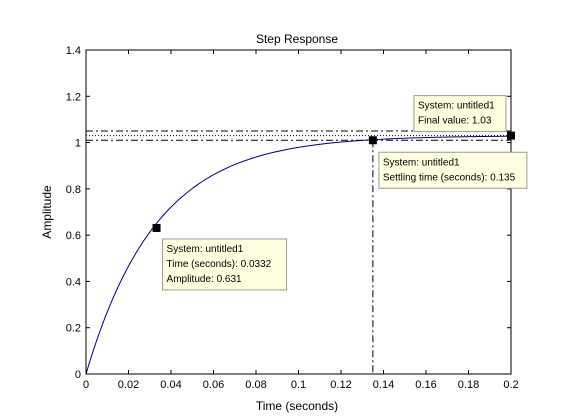 The height and width of the screenshot is (420, 561). I want to click on data-tip-marker-final, so click(511, 135).